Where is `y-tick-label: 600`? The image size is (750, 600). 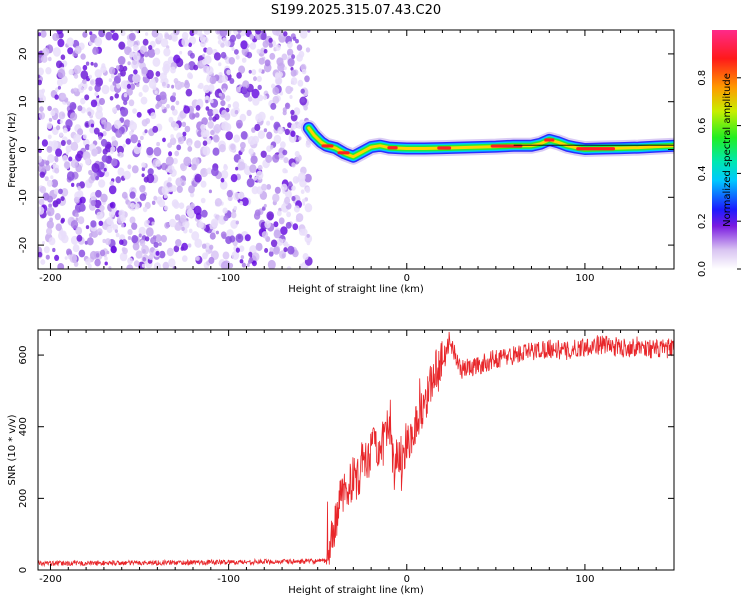
y-tick-label: 600 is located at coordinates (23, 355).